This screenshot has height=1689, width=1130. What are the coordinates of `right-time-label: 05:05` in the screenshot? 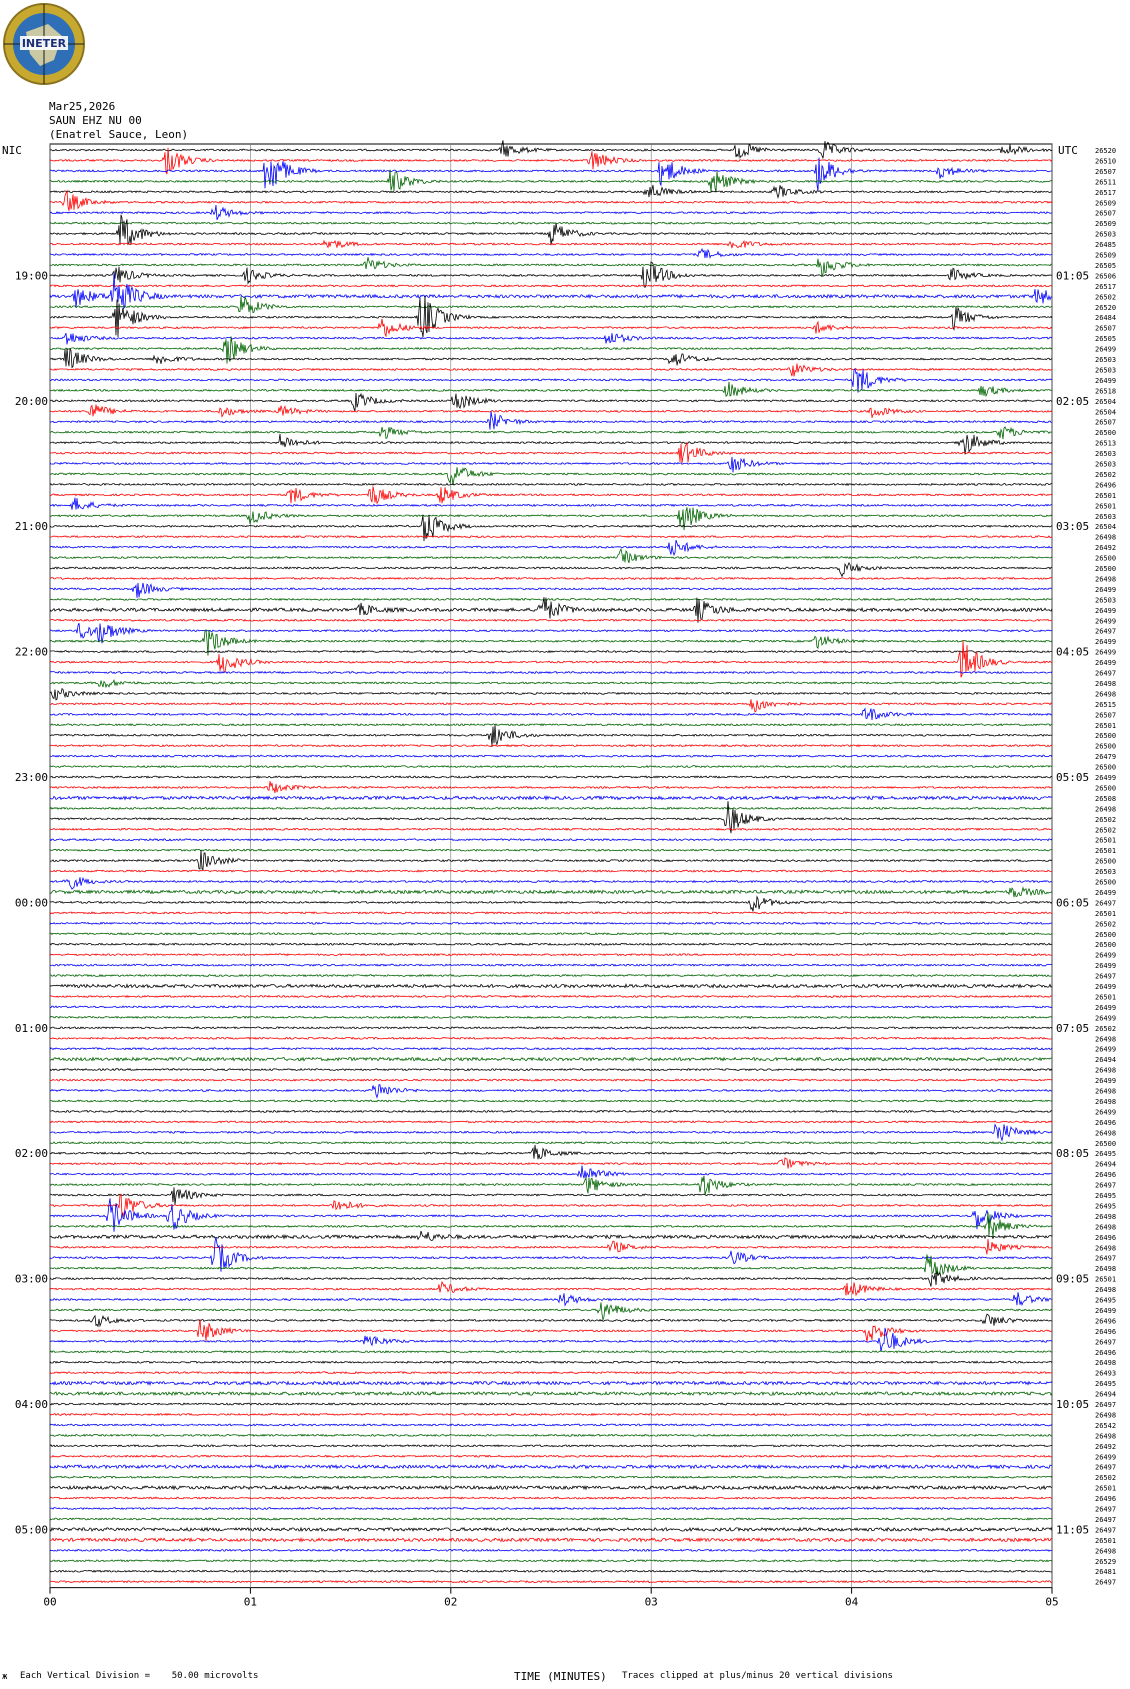 It's located at (1072, 777).